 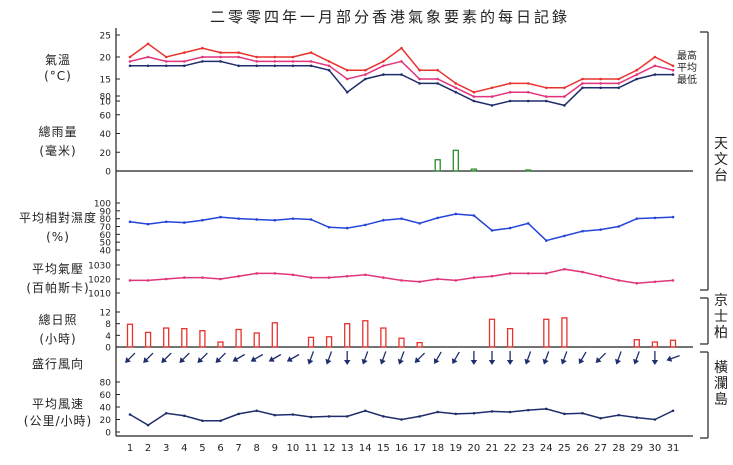 I want to click on station-label-waglan-0: 橫, so click(x=721, y=368).